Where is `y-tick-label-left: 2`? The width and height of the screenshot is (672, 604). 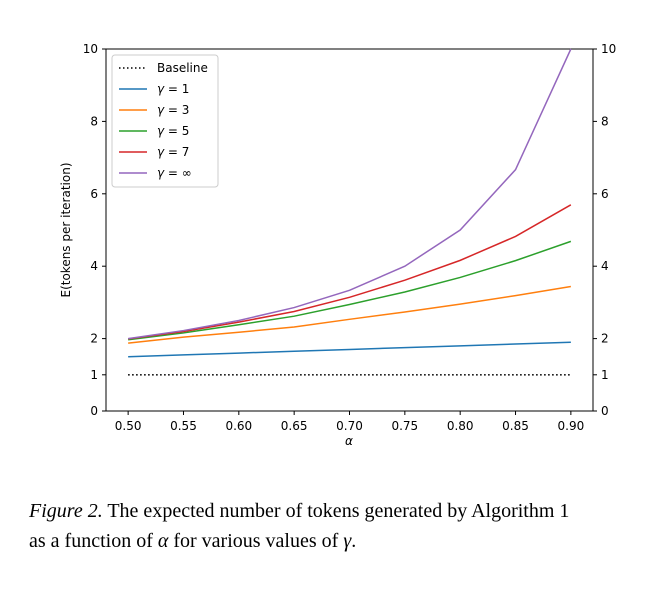 y-tick-label-left: 2 is located at coordinates (94, 339).